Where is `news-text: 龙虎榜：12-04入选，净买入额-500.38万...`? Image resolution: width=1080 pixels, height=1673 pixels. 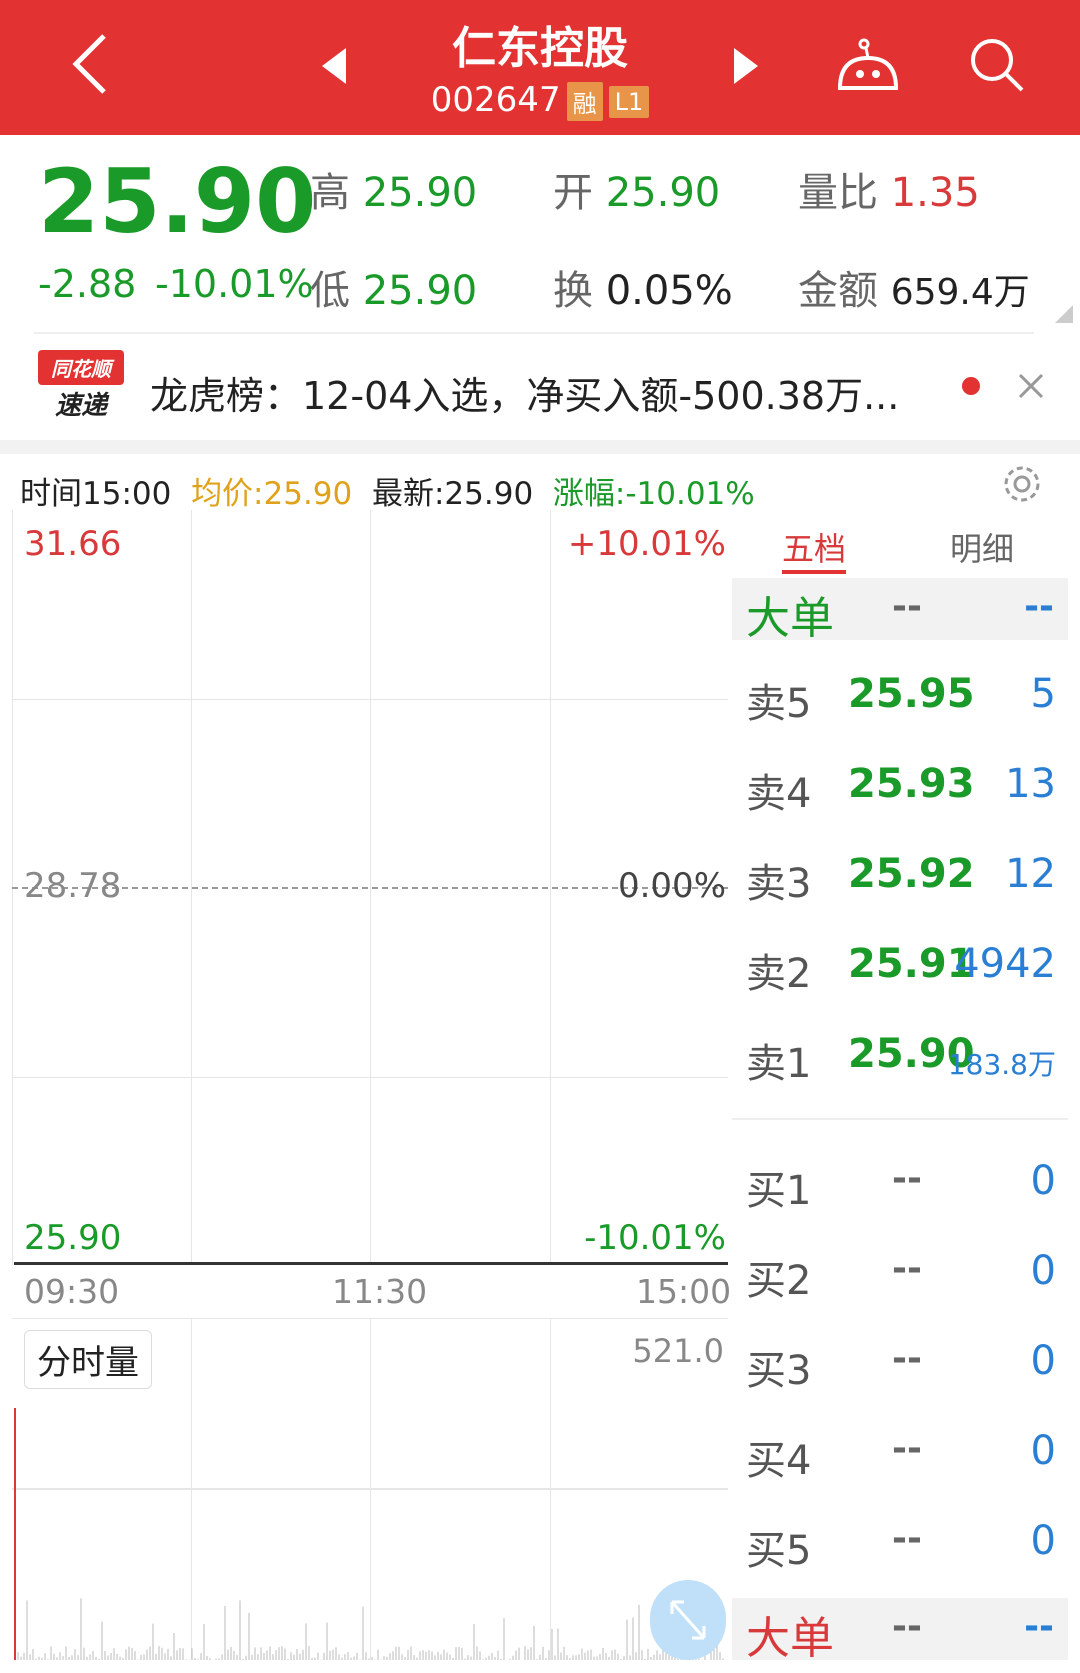
news-text: 龙虎榜：12-04入选，净买入额-500.38万... is located at coordinates (525, 396).